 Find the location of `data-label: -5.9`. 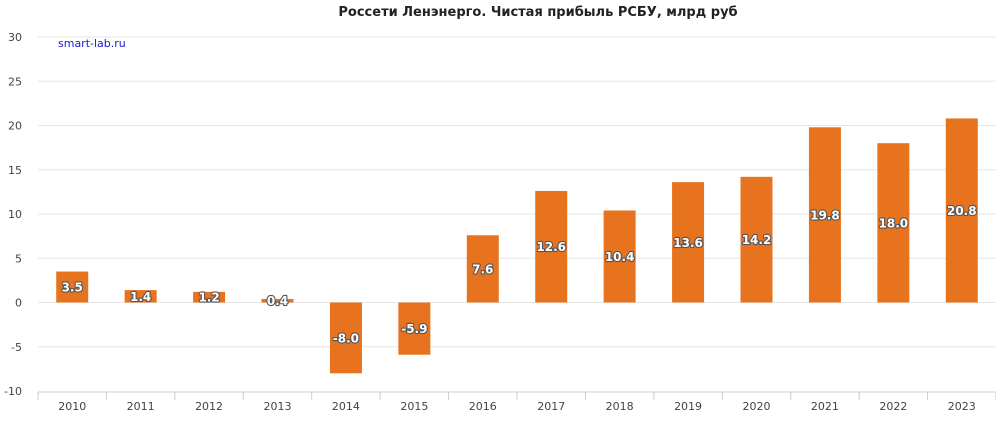

data-label: -5.9 is located at coordinates (414, 329).